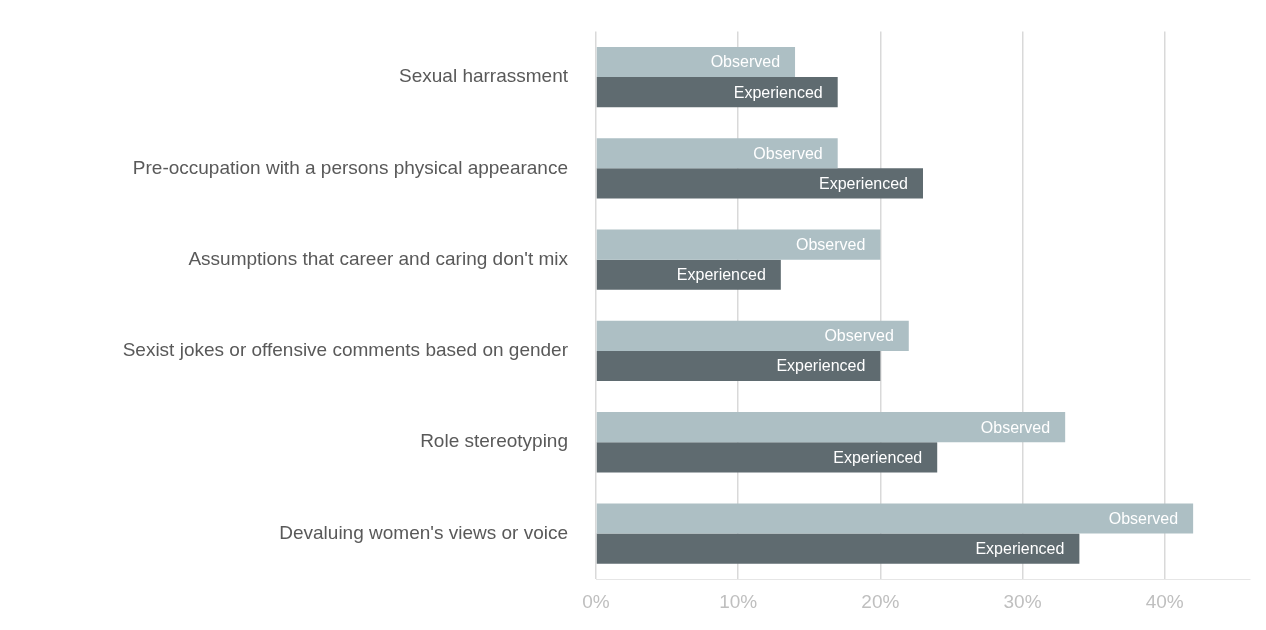 The width and height of the screenshot is (1266, 630). I want to click on x-tick-label: 40%, so click(1164, 601).